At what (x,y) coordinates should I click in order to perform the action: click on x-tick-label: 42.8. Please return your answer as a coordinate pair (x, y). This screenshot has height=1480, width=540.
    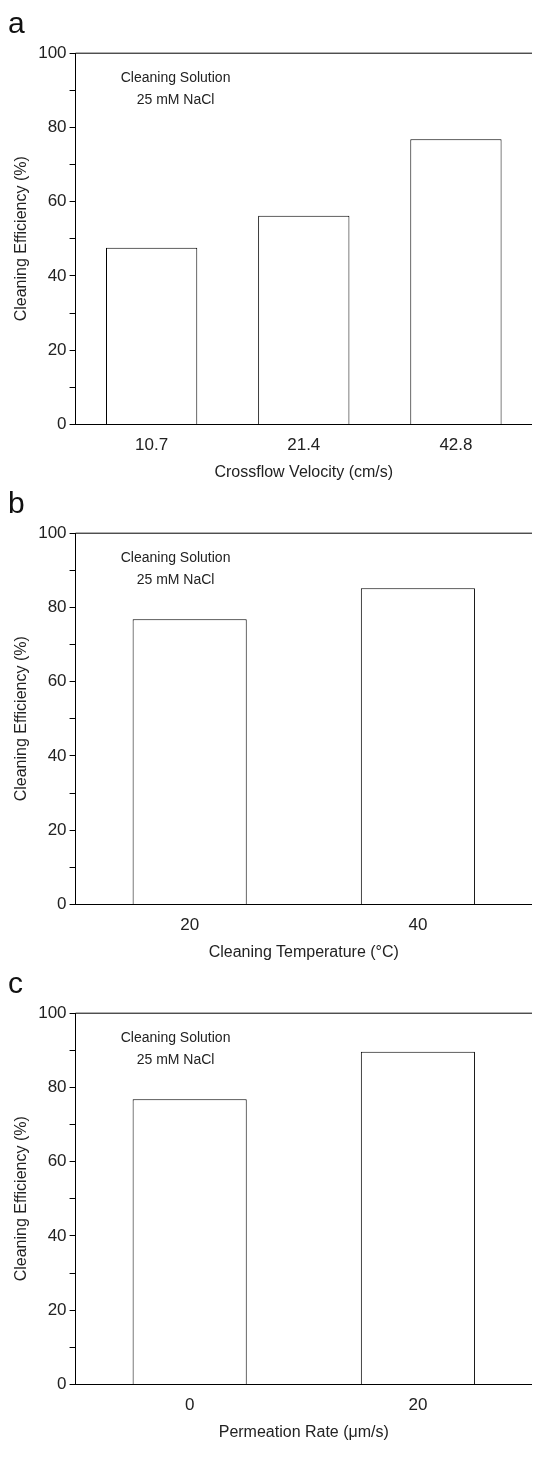
    Looking at the image, I should click on (456, 445).